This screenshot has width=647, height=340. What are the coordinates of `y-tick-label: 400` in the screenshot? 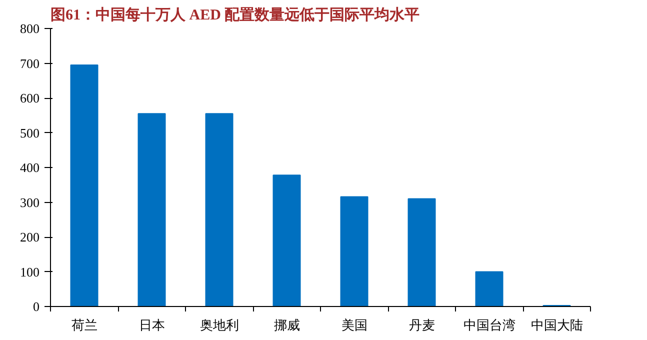 It's located at (30, 167).